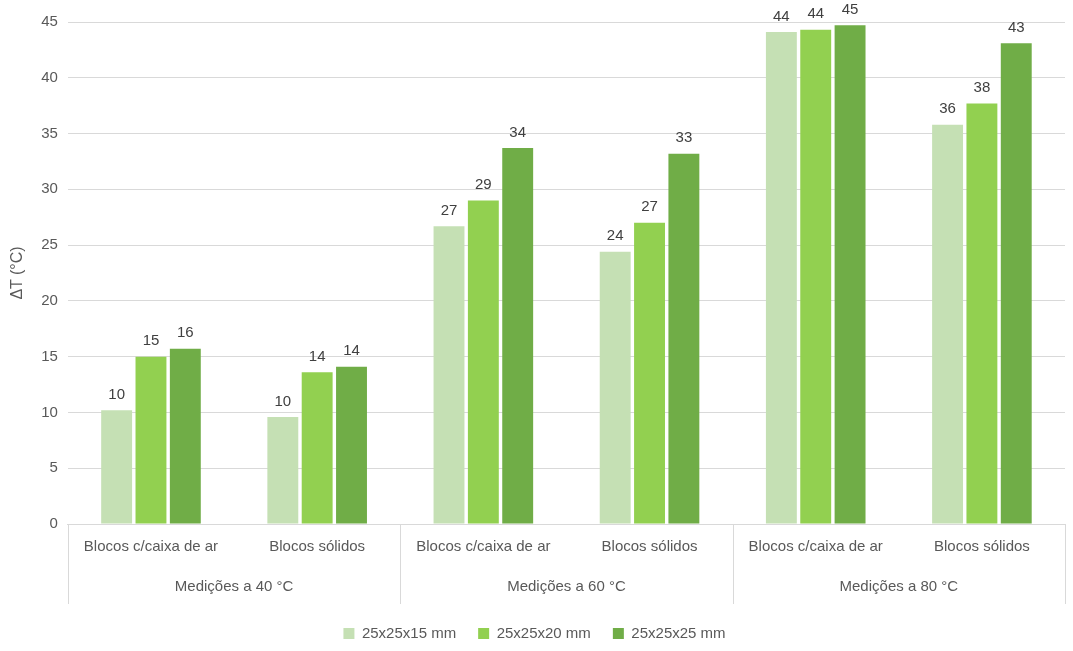 The width and height of the screenshot is (1073, 651). I want to click on data-label: 24, so click(615, 235).